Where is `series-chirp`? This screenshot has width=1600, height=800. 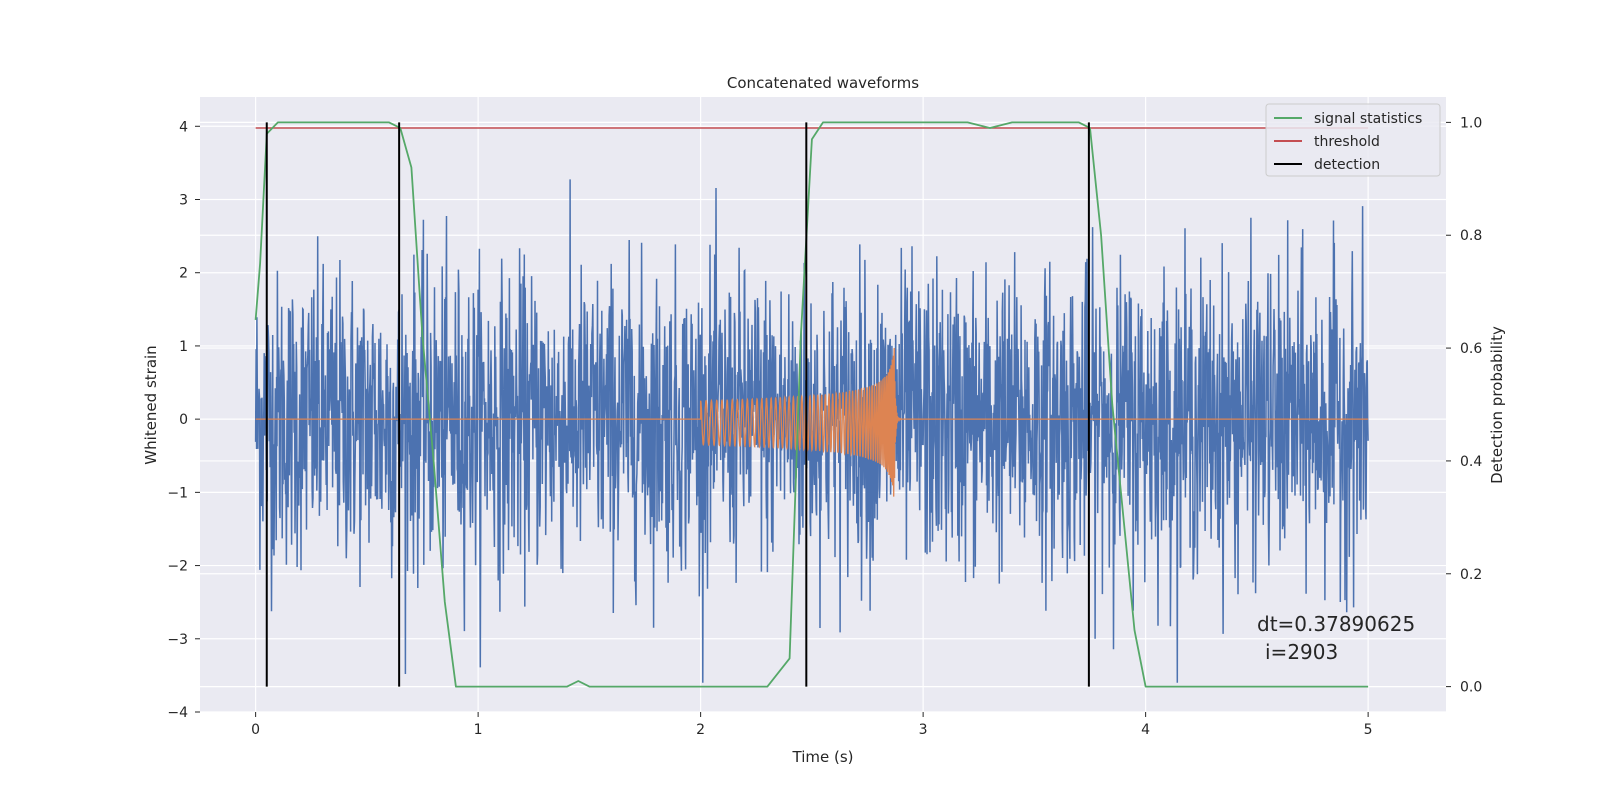
series-chirp is located at coordinates (812, 422).